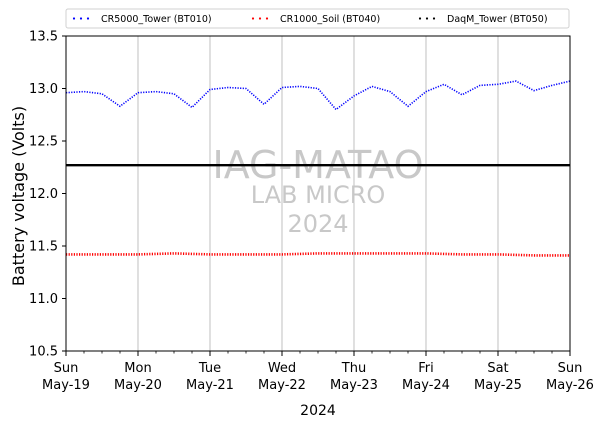  What do you see at coordinates (497, 368) in the screenshot?
I see `x-tick-label-day: Sat` at bounding box center [497, 368].